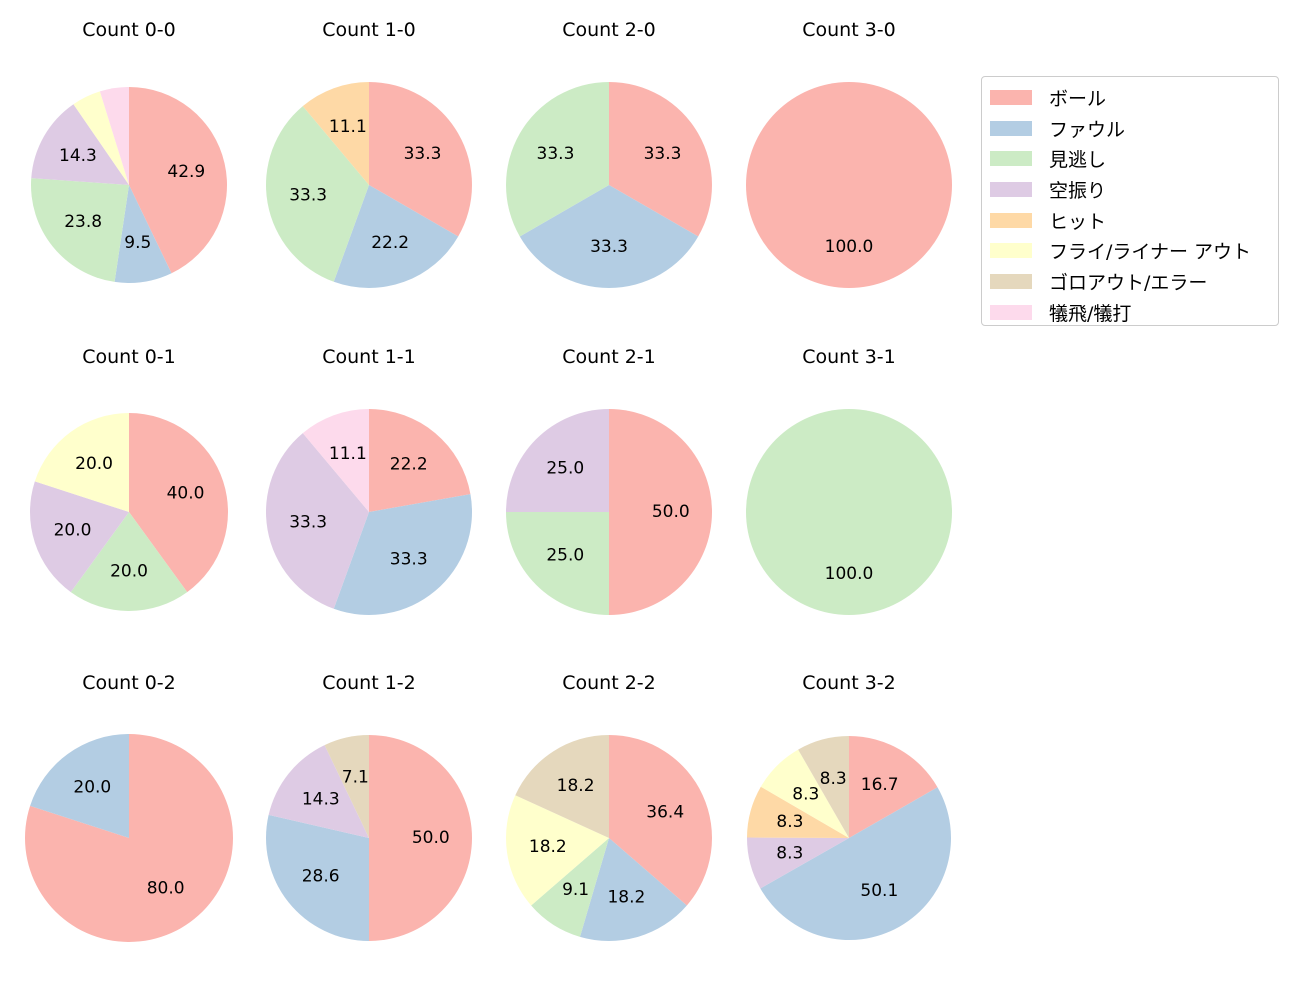 The height and width of the screenshot is (1000, 1300). What do you see at coordinates (879, 891) in the screenshot?
I see `slice-label: 50.1` at bounding box center [879, 891].